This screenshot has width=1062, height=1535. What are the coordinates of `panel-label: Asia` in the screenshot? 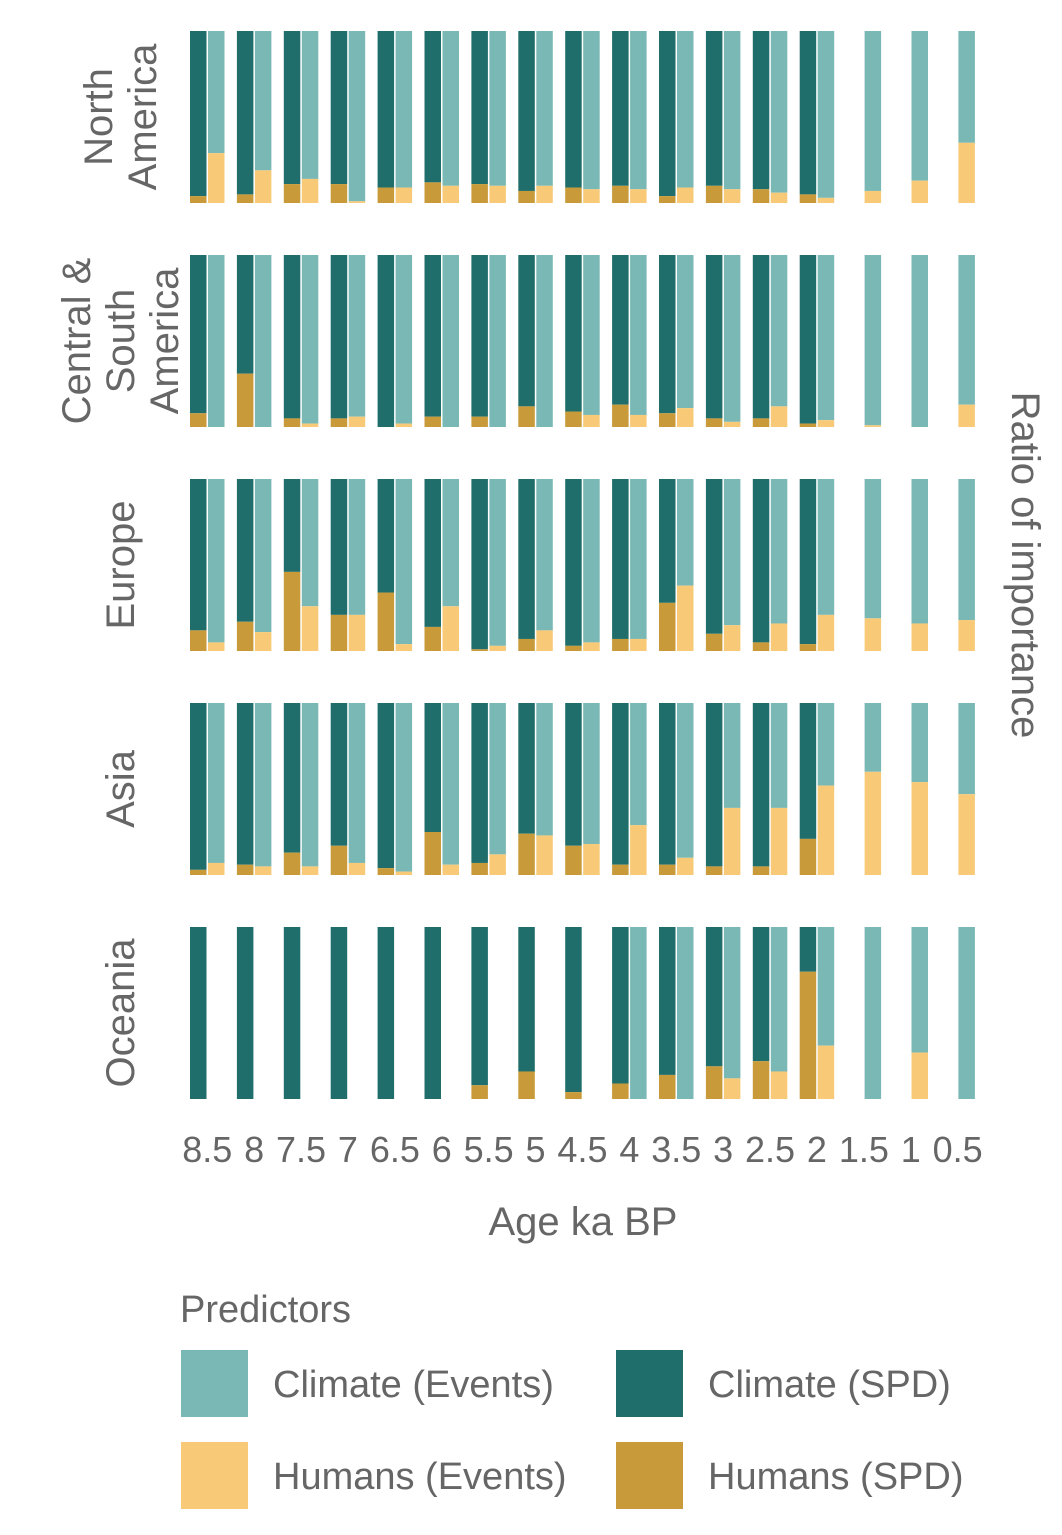 It's located at (121, 788).